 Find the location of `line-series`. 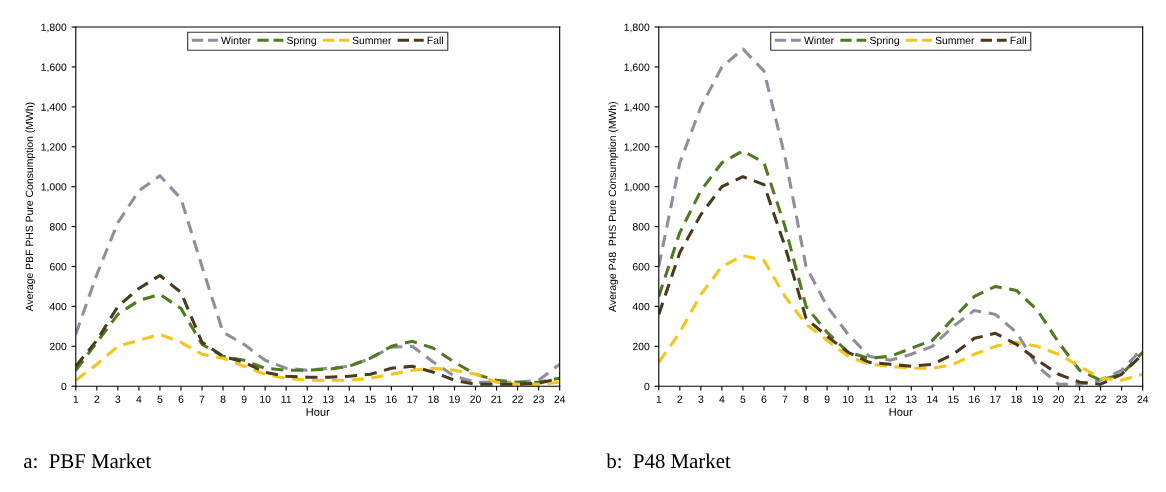

line-series is located at coordinates (900, 318).